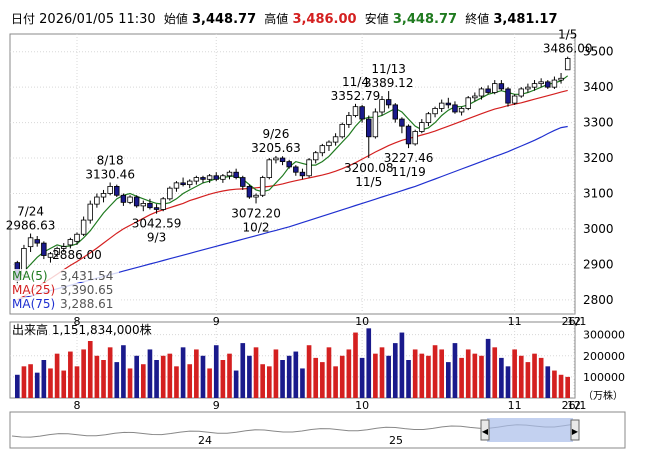 This screenshot has width=653, height=470. What do you see at coordinates (76, 321) in the screenshot?
I see `x-tick-label: 8` at bounding box center [76, 321].